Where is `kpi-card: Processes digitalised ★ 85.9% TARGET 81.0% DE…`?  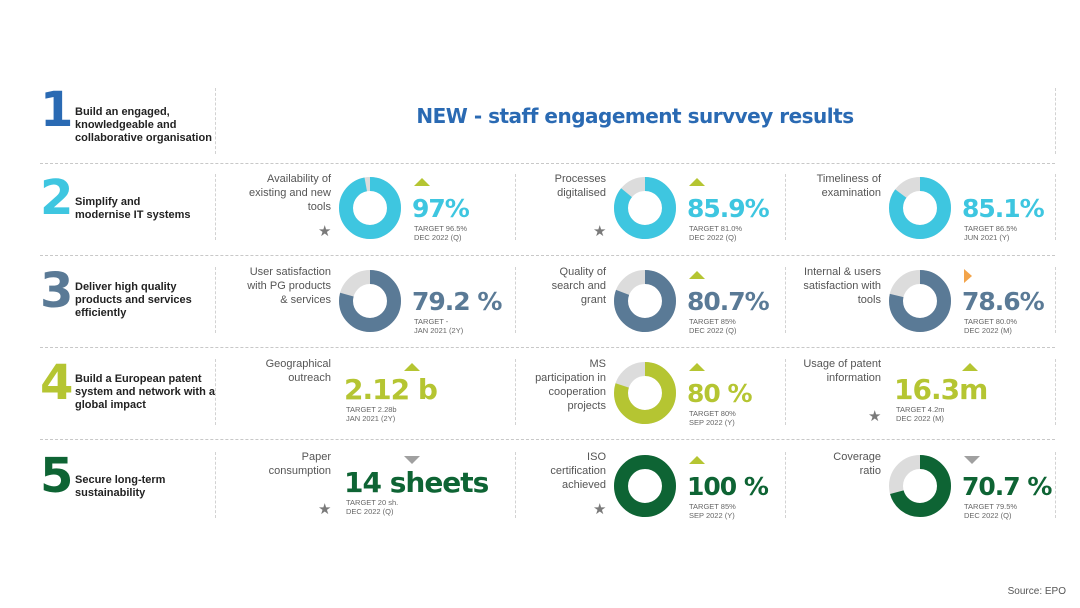 kpi-card: Processes digitalised ★ 85.9% TARGET 81.0% DE… is located at coordinates (650, 212).